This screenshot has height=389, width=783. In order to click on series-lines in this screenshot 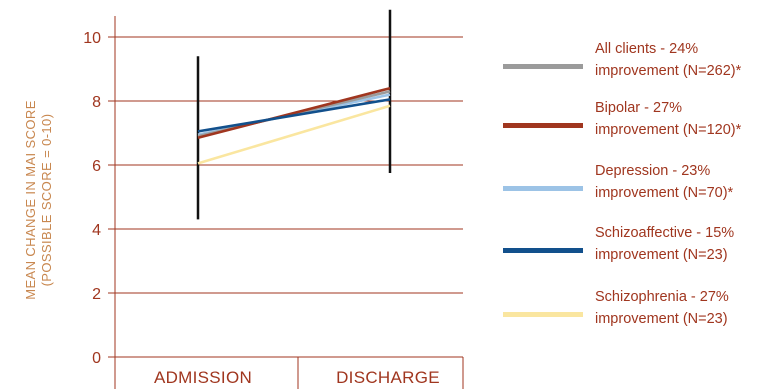, I will do `click(294, 125)`.